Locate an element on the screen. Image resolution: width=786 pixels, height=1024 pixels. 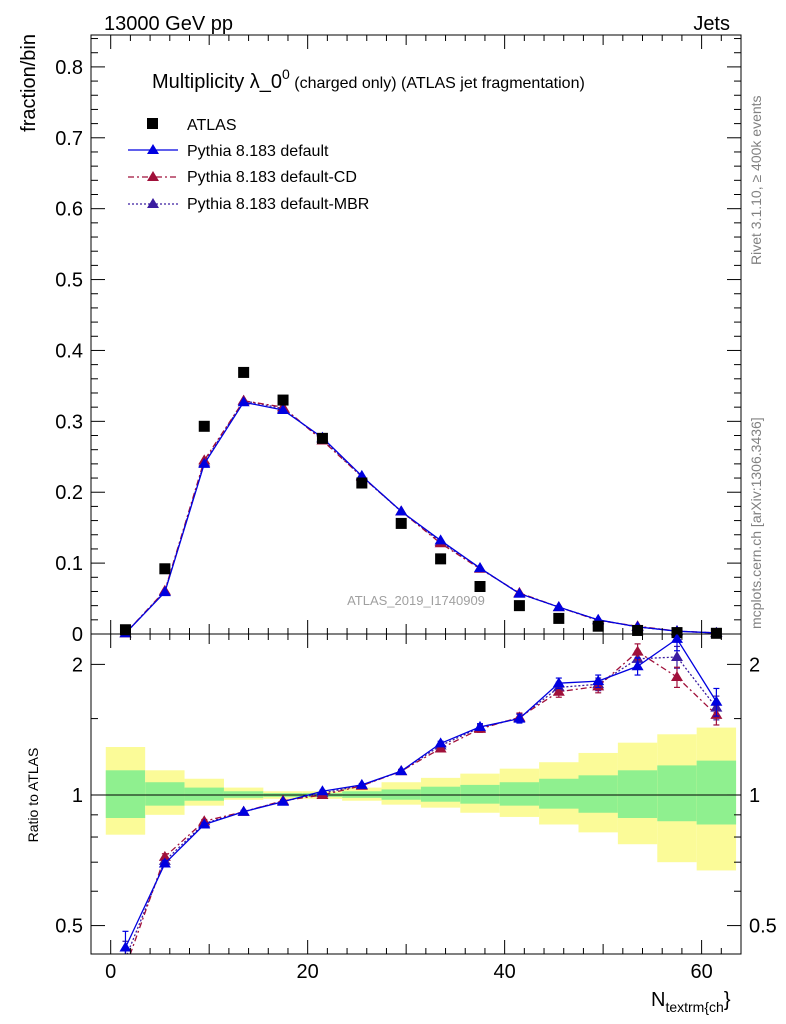
ratio-ytick-label-right: 1 is located at coordinates (754, 796).